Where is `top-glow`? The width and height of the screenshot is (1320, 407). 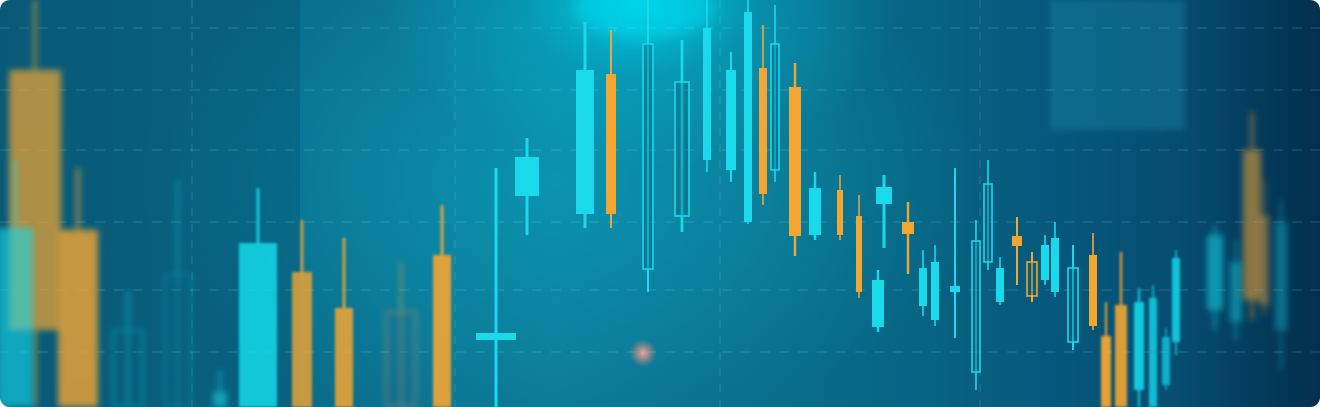 top-glow is located at coordinates (645, 19).